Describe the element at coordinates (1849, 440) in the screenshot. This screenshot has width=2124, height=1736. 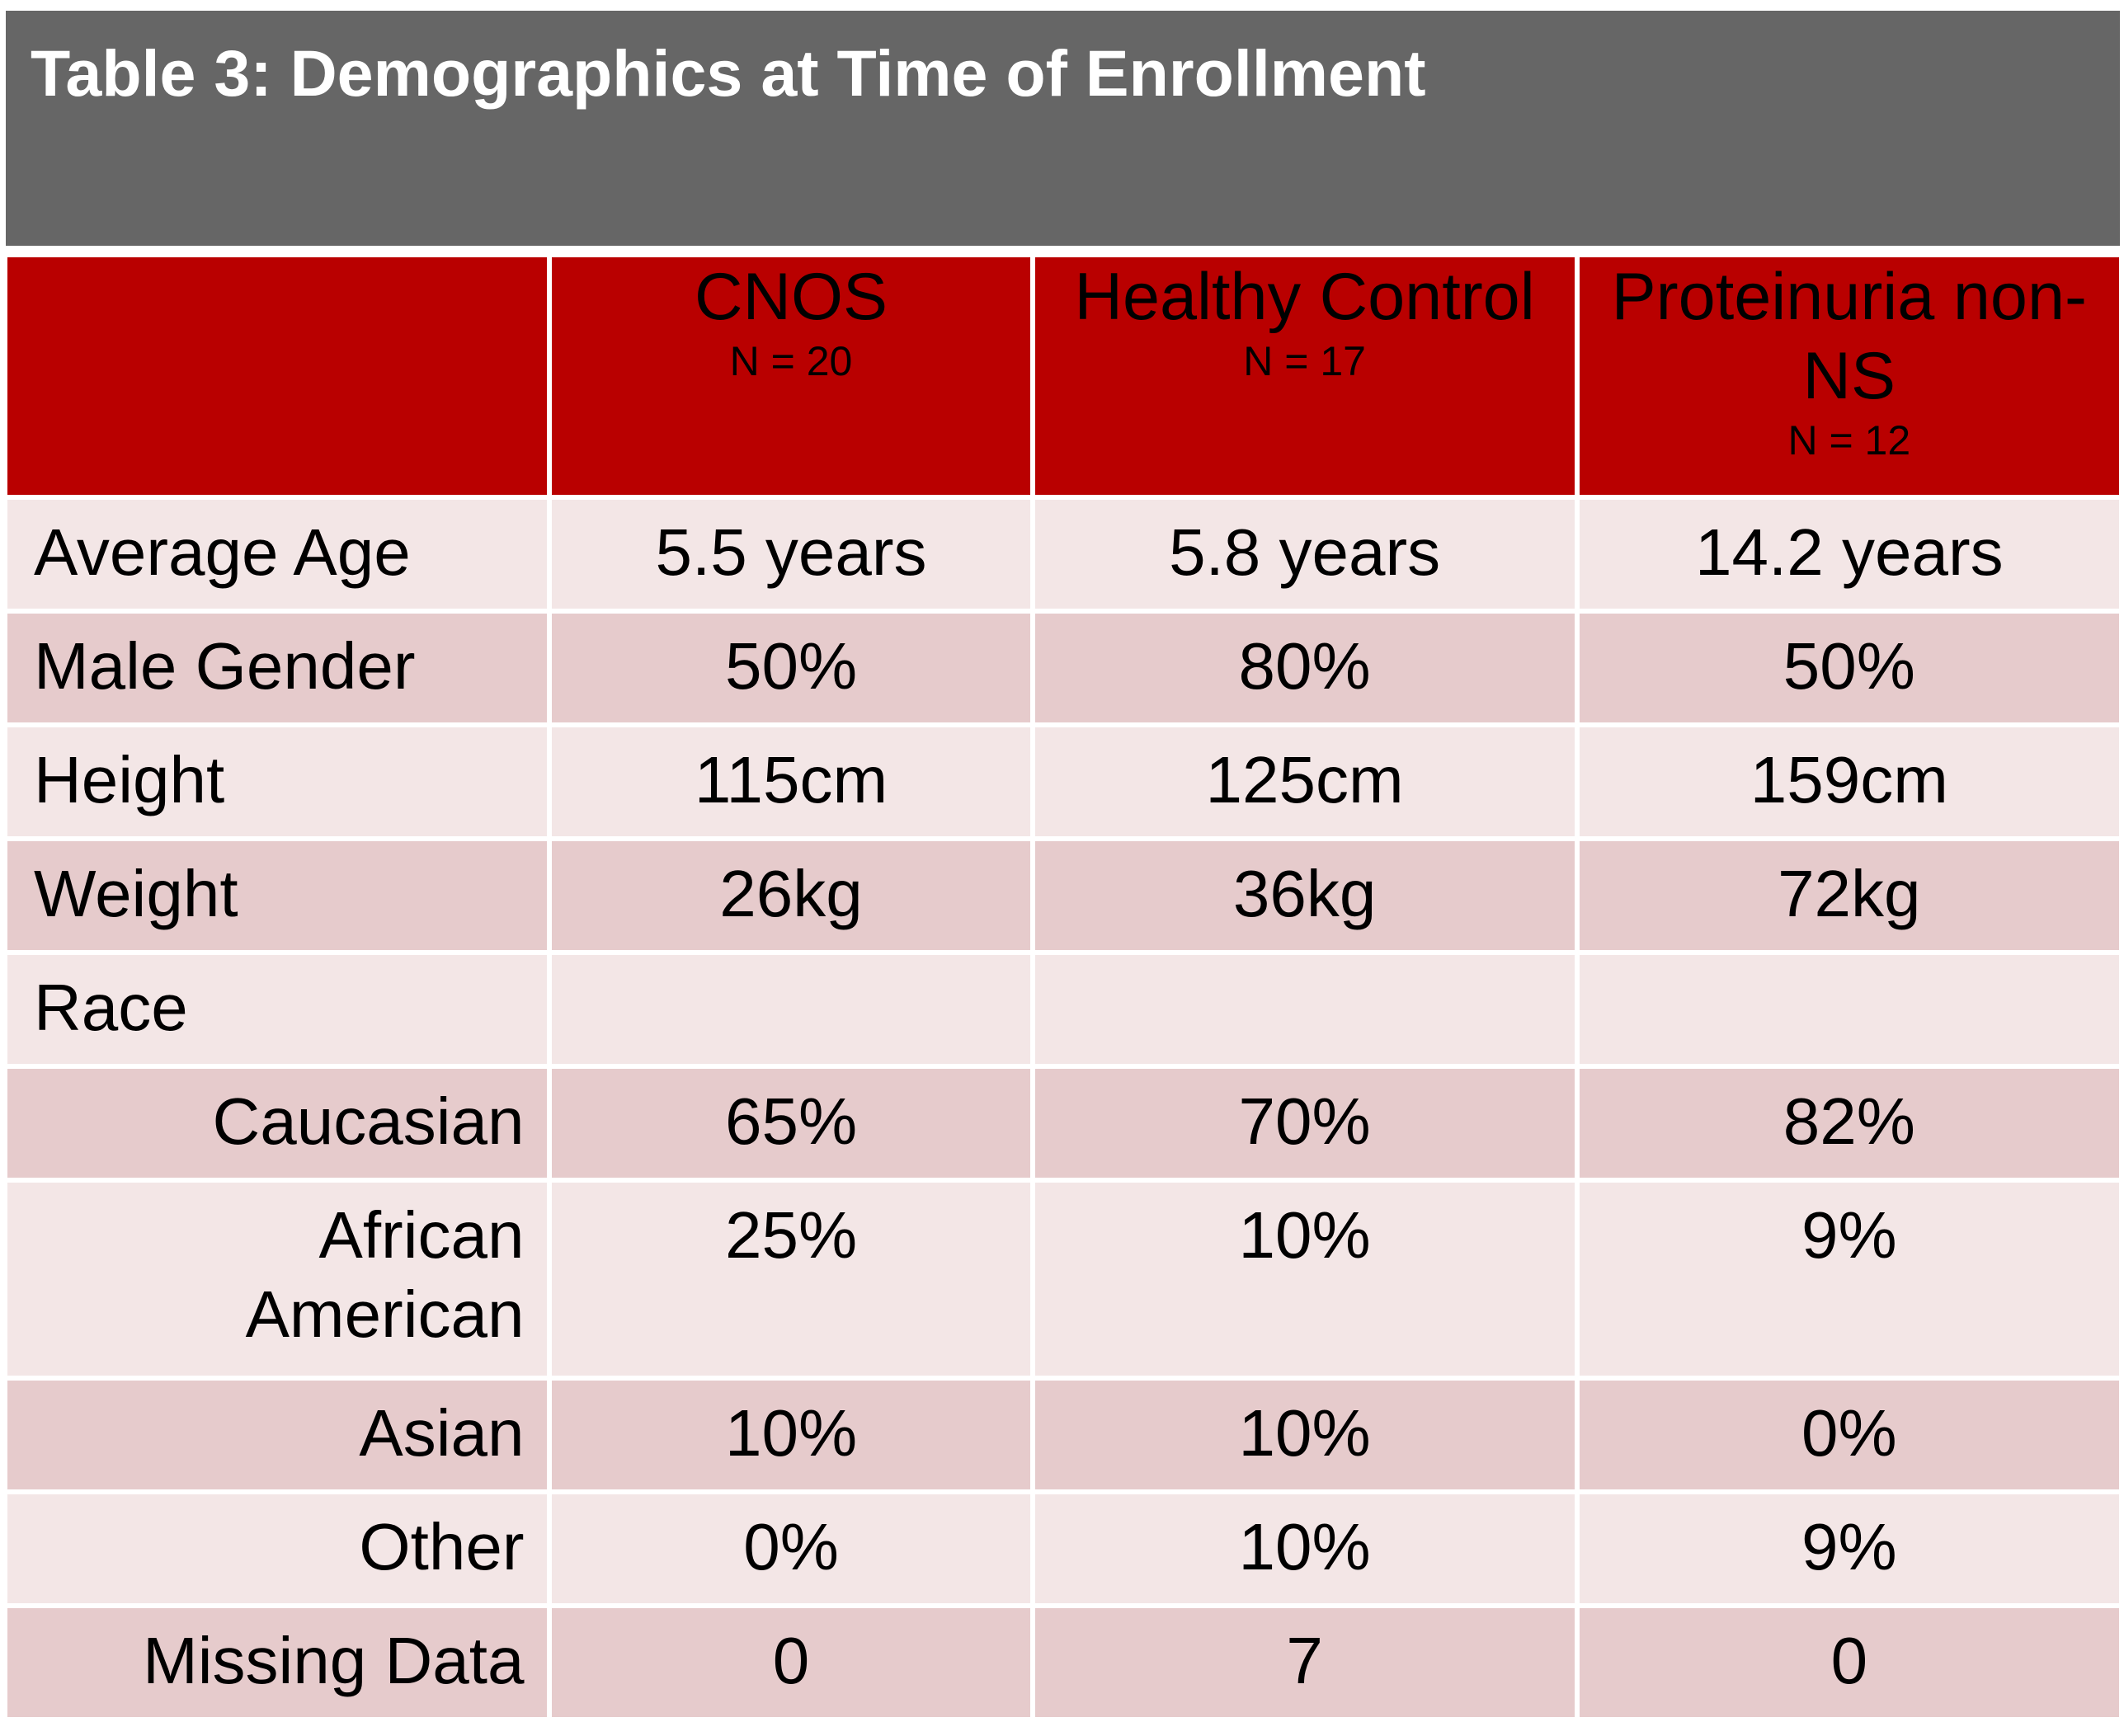
I see `column-n: N = 12` at that location.